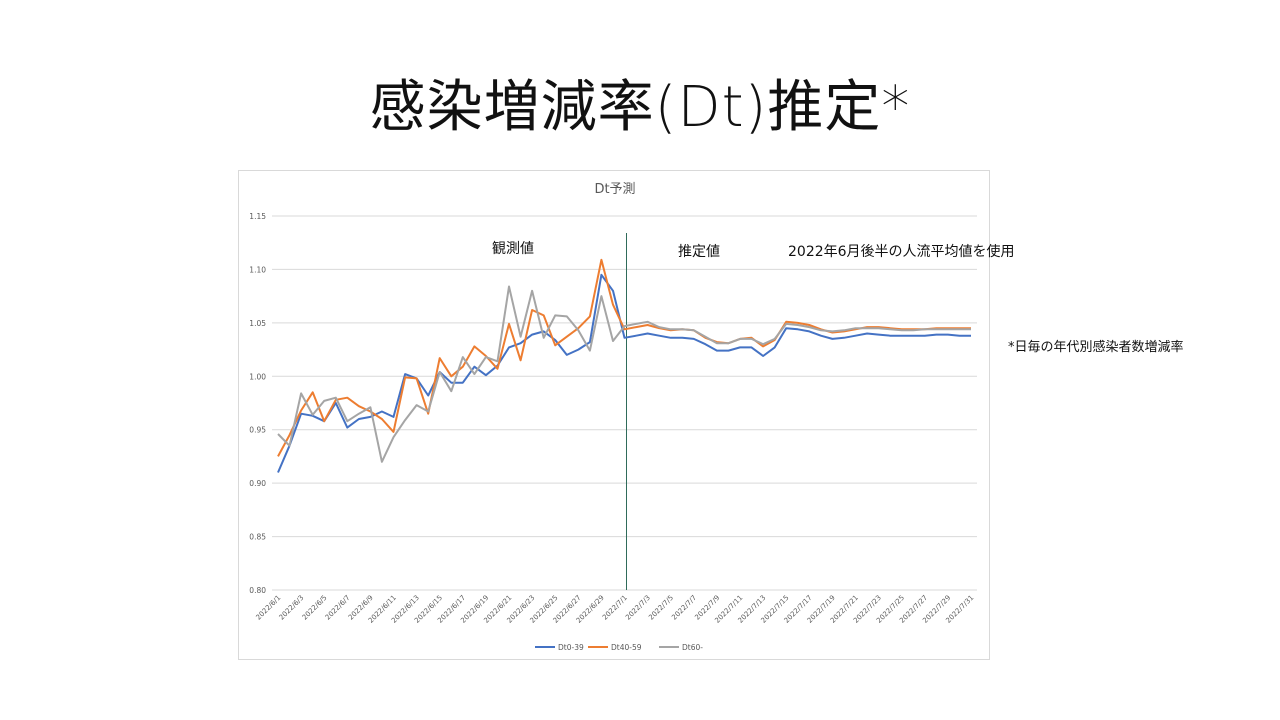 Image resolution: width=1280 pixels, height=720 pixels. What do you see at coordinates (257, 430) in the screenshot?
I see `y-tick-label: 0.95` at bounding box center [257, 430].